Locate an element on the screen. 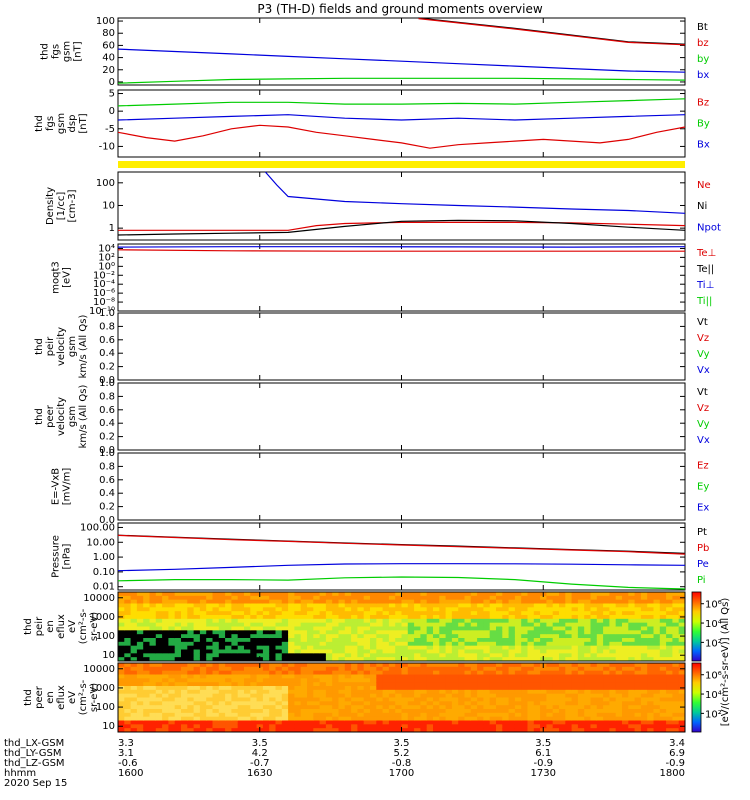  legend-Te⊥: Te⊥ is located at coordinates (706, 253).